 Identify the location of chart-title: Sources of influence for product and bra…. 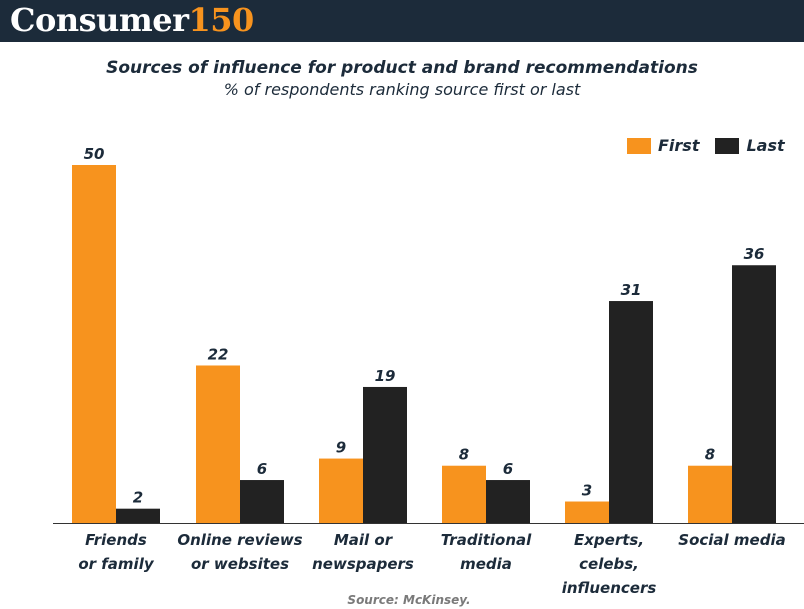
(402, 68).